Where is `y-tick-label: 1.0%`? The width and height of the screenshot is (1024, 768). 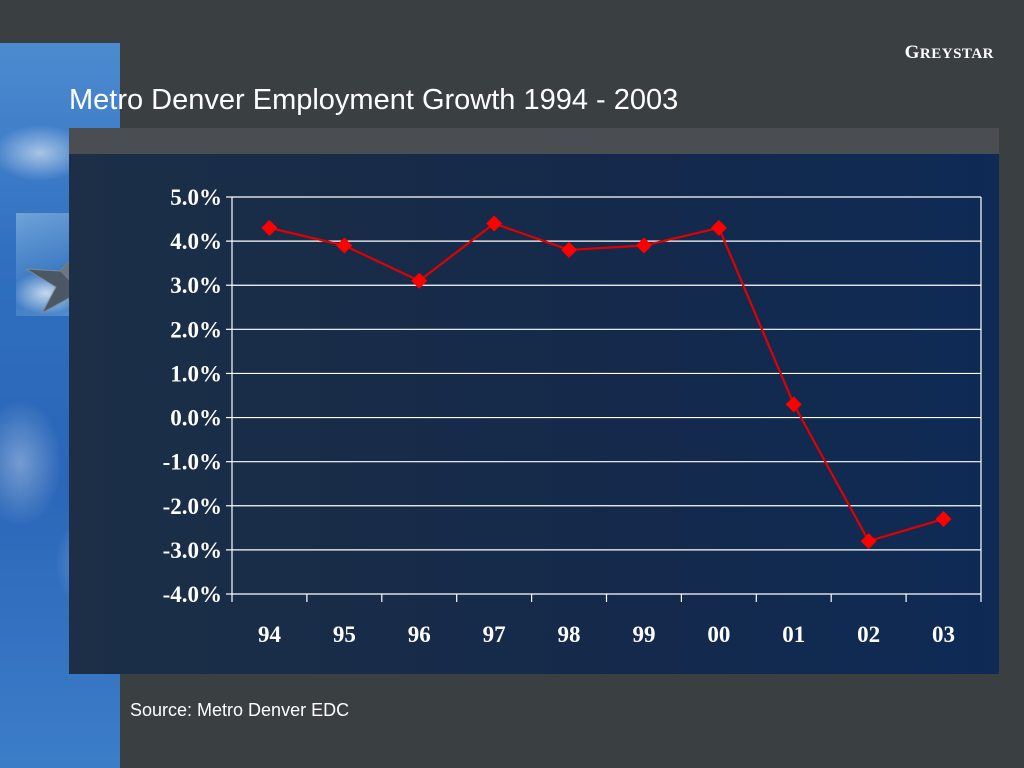
y-tick-label: 1.0% is located at coordinates (196, 373).